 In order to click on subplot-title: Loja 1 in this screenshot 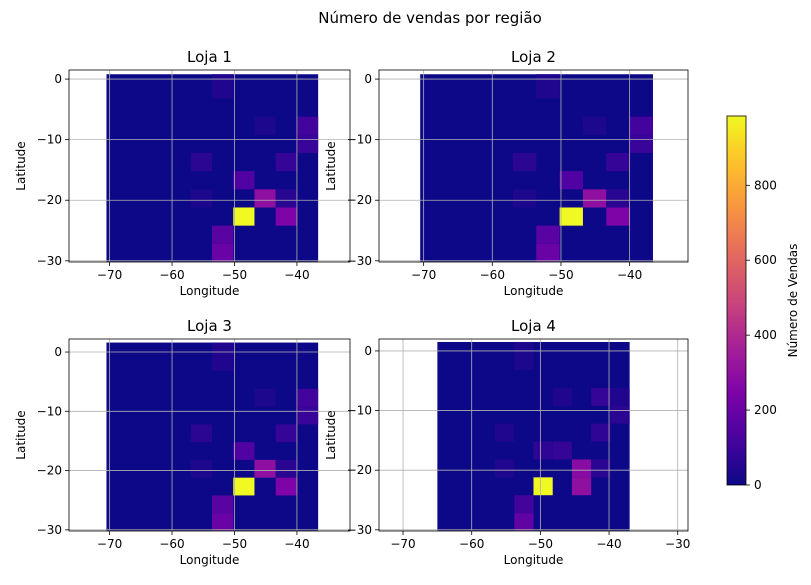, I will do `click(209, 57)`.